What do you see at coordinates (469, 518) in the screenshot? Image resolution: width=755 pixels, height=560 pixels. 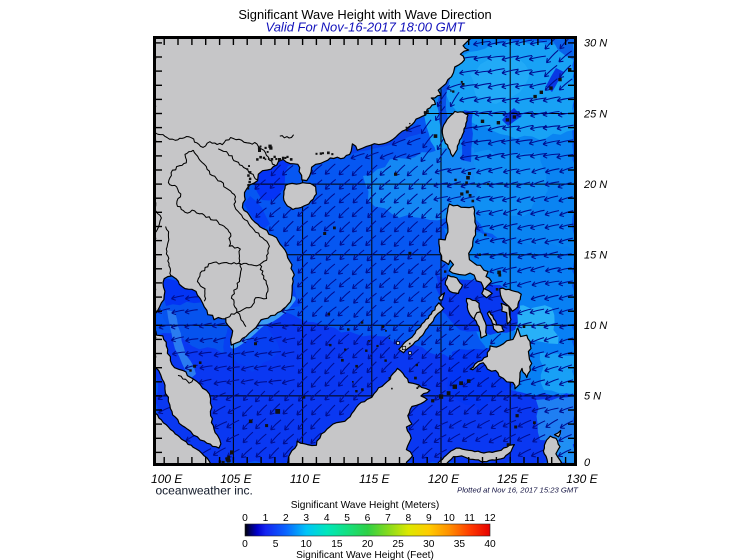 I see `svg-text: 11` at bounding box center [469, 518].